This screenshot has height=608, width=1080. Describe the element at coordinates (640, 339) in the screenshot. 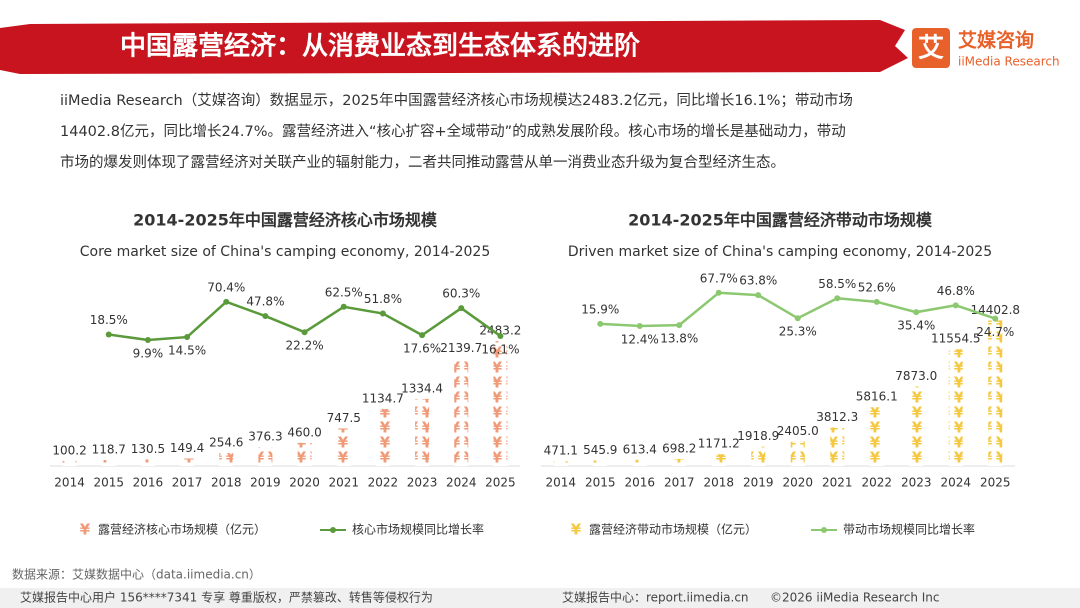

I see `line-value-label: 12.4%` at that location.